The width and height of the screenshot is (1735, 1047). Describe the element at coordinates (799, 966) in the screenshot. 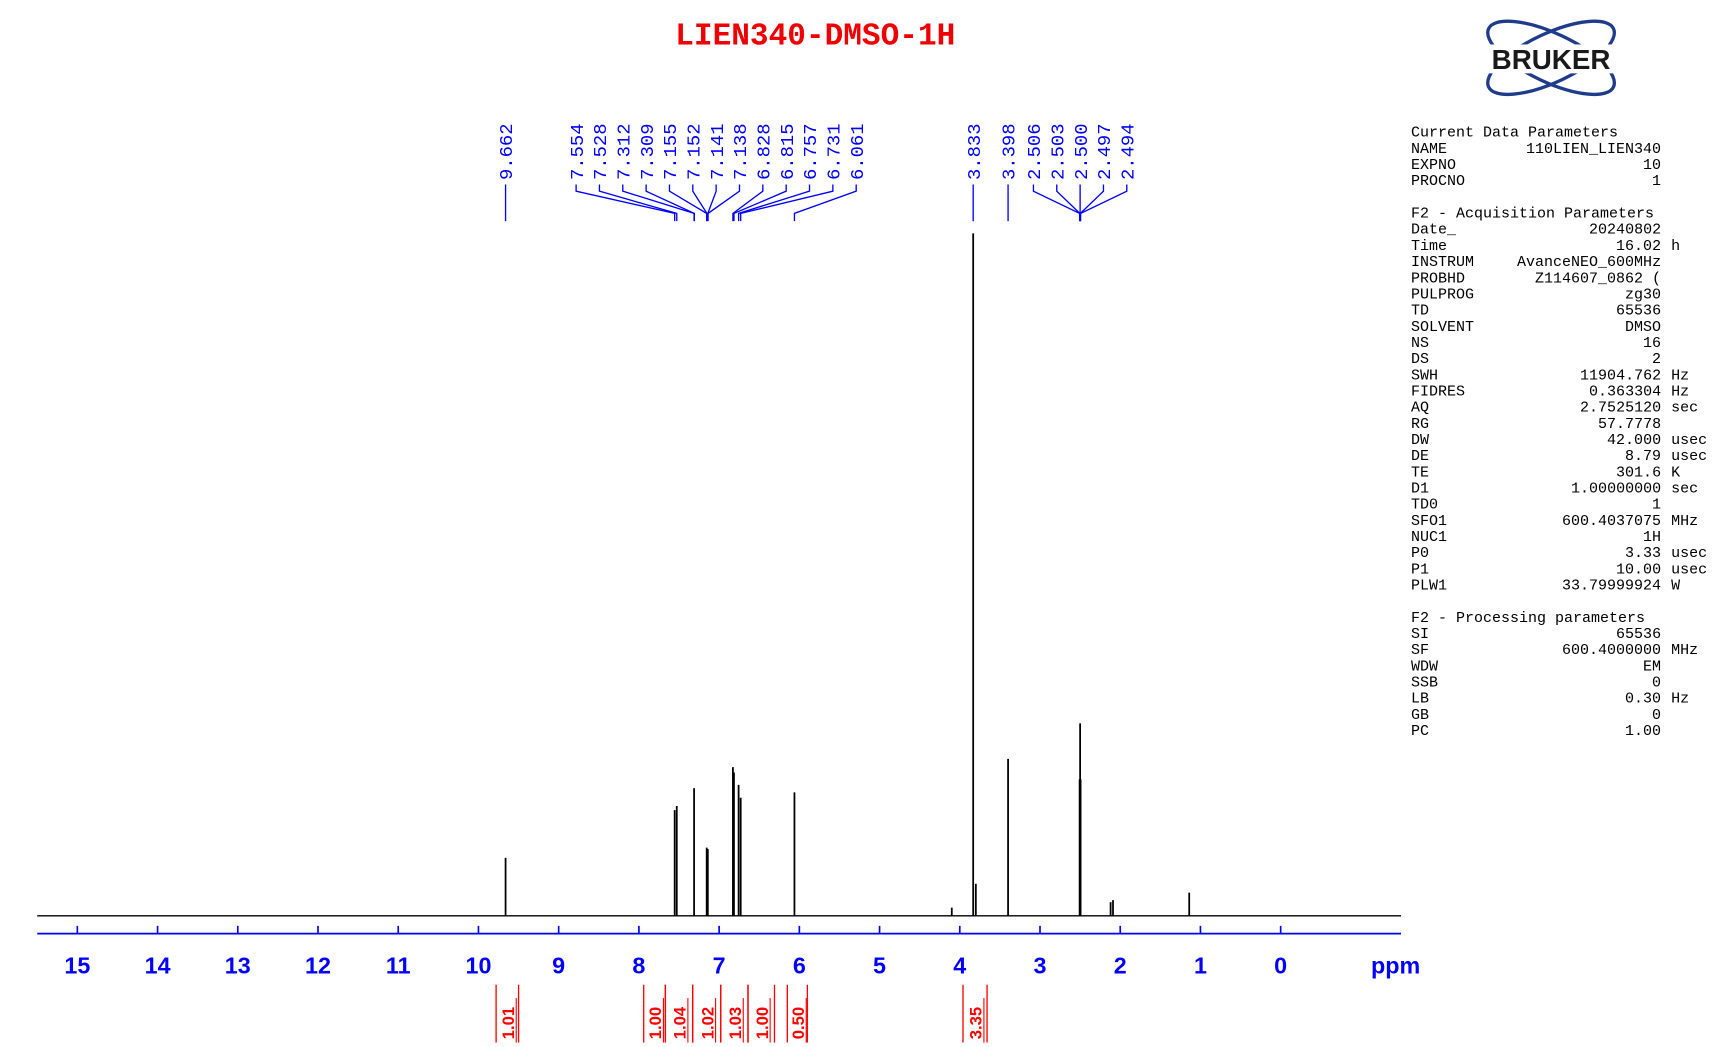

I see `x-tick-label: 6` at that location.